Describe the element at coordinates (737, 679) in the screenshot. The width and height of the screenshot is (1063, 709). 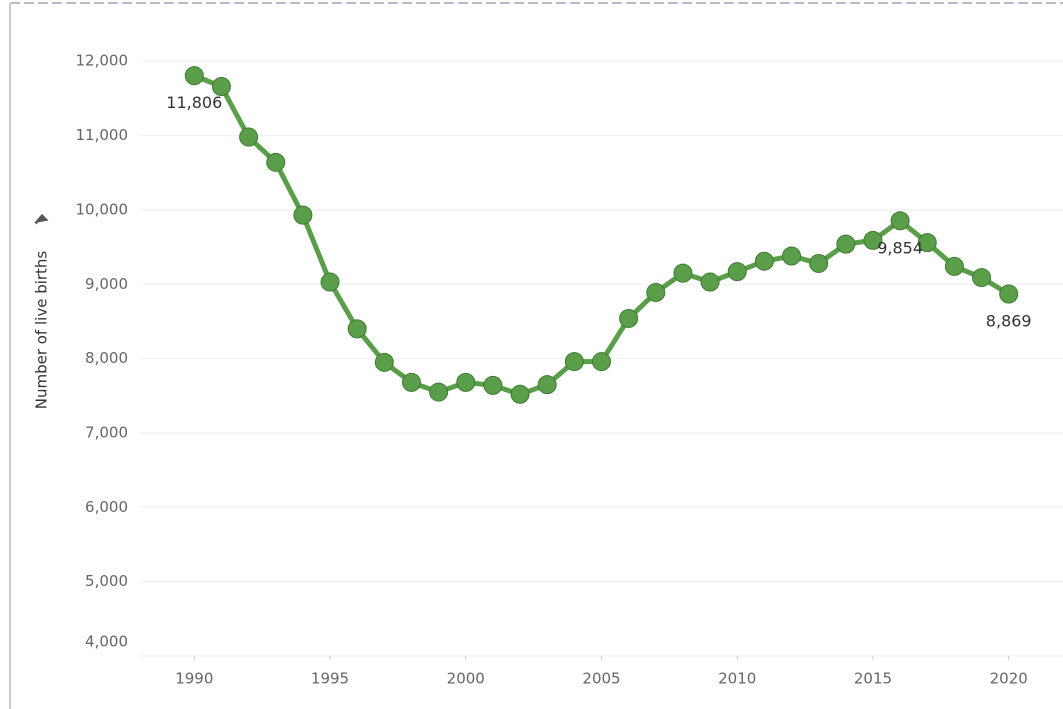
I see `x-tick-label: 2010` at that location.